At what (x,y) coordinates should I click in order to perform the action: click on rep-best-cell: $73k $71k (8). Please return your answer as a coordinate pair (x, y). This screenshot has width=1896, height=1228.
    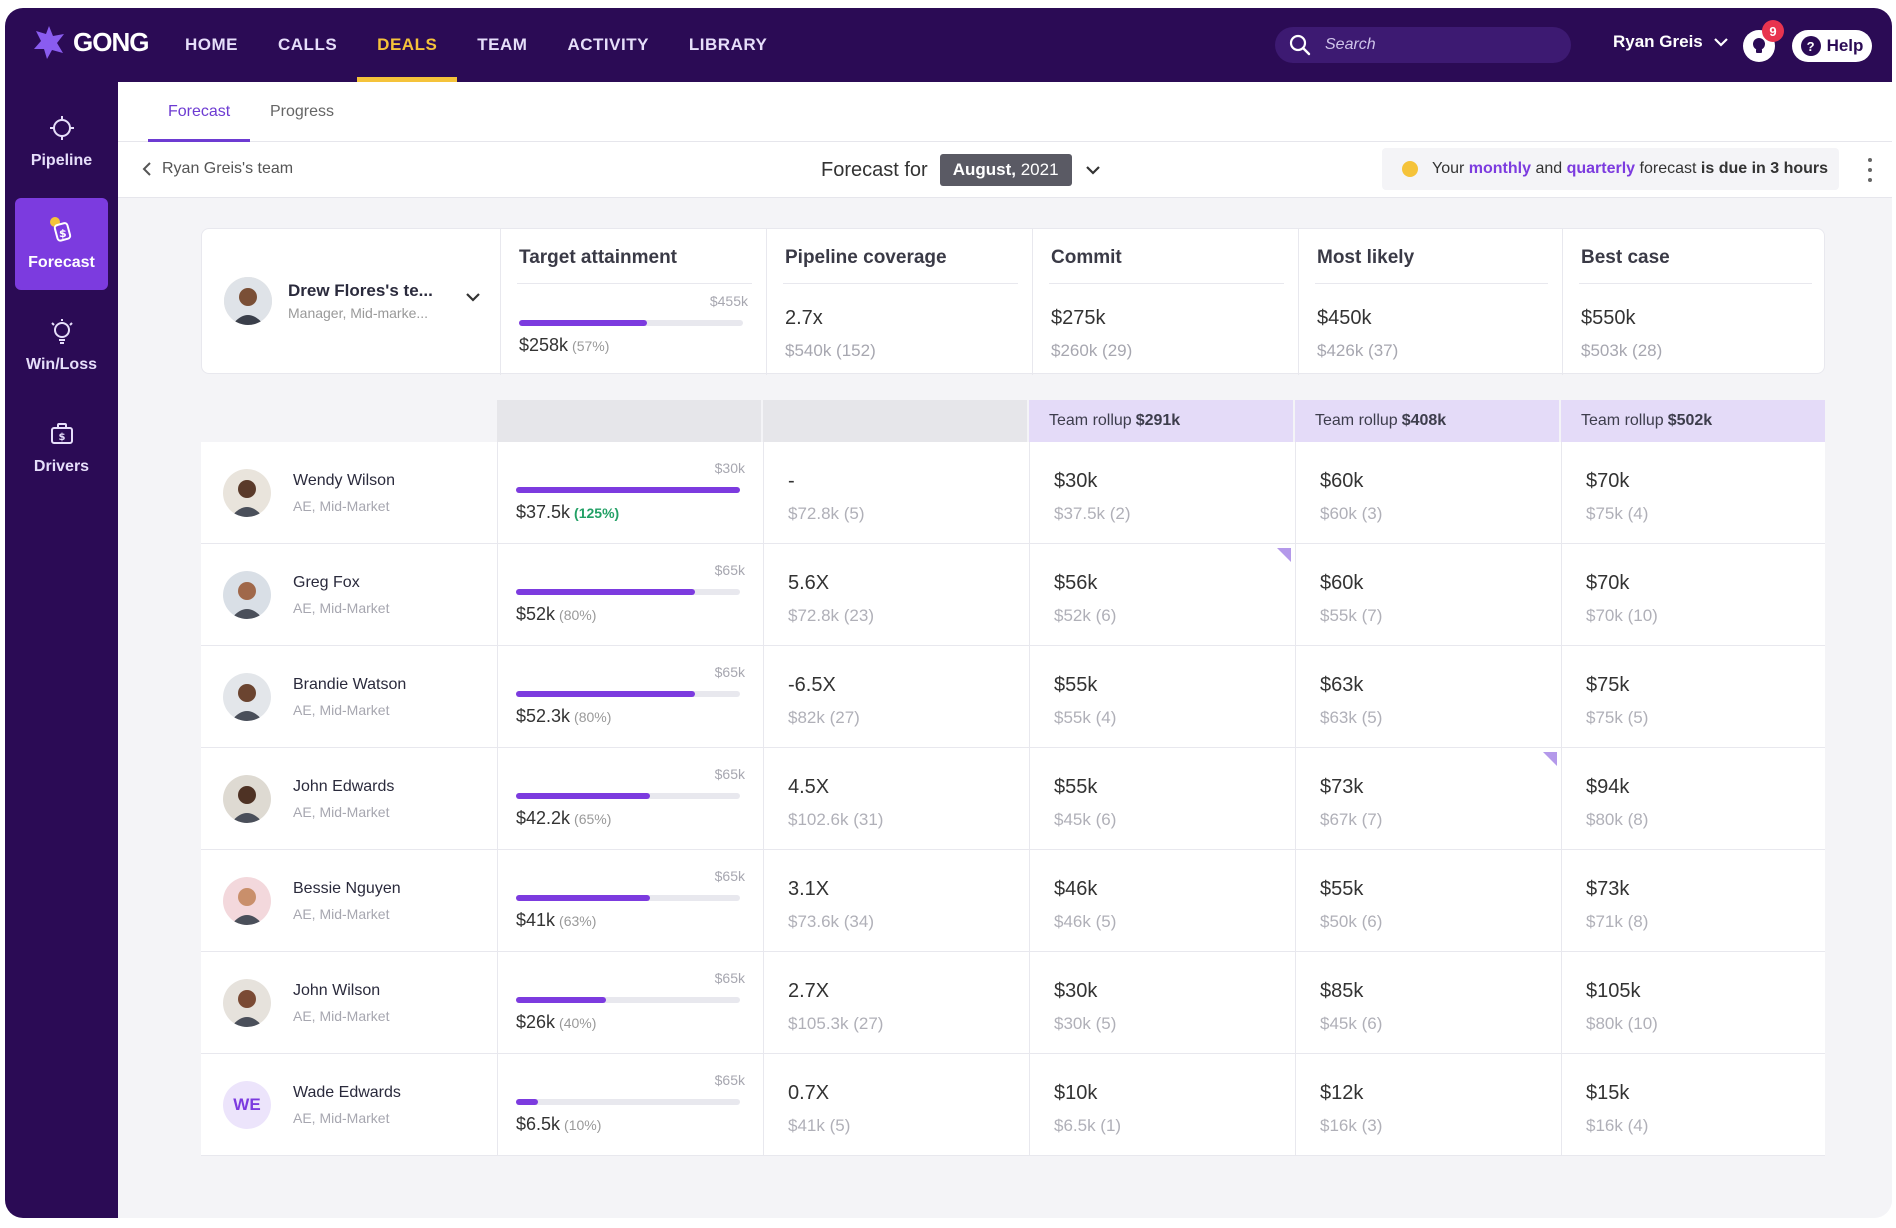
    Looking at the image, I should click on (1693, 901).